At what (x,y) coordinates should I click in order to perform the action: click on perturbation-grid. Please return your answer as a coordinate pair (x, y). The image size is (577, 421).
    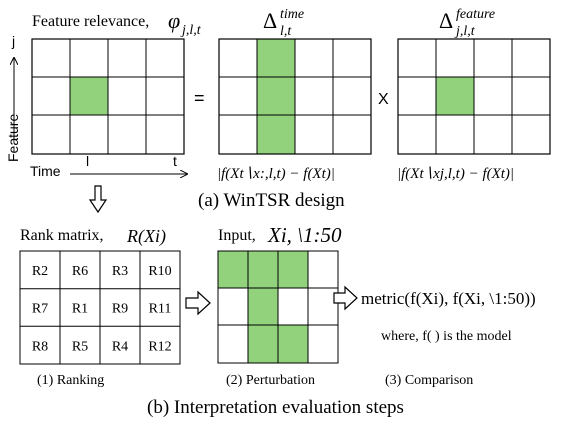
    Looking at the image, I should click on (278, 307).